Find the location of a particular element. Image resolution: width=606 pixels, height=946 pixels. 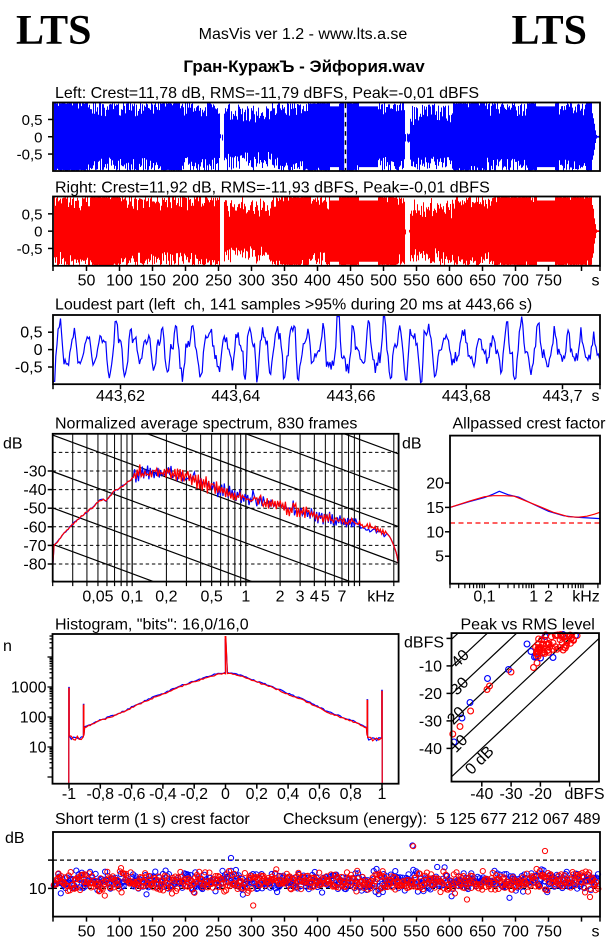

svg-text: 1000 is located at coordinates (29, 688).